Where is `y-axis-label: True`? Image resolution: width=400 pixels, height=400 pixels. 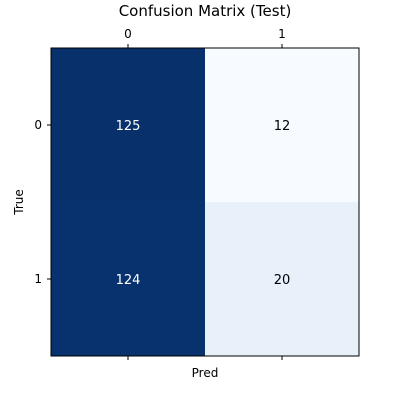 y-axis-label: True is located at coordinates (19, 202).